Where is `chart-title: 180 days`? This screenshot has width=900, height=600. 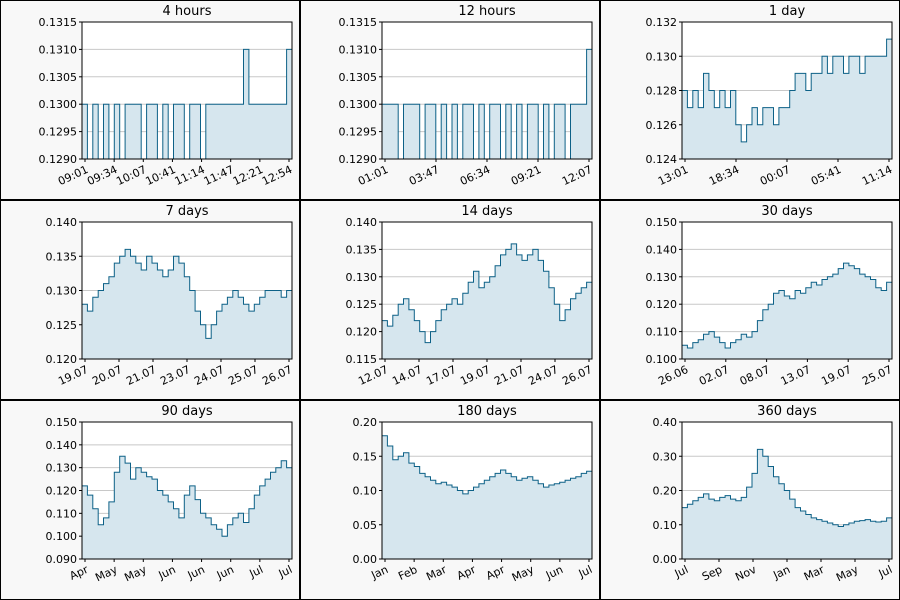
chart-title: 180 days is located at coordinates (487, 411).